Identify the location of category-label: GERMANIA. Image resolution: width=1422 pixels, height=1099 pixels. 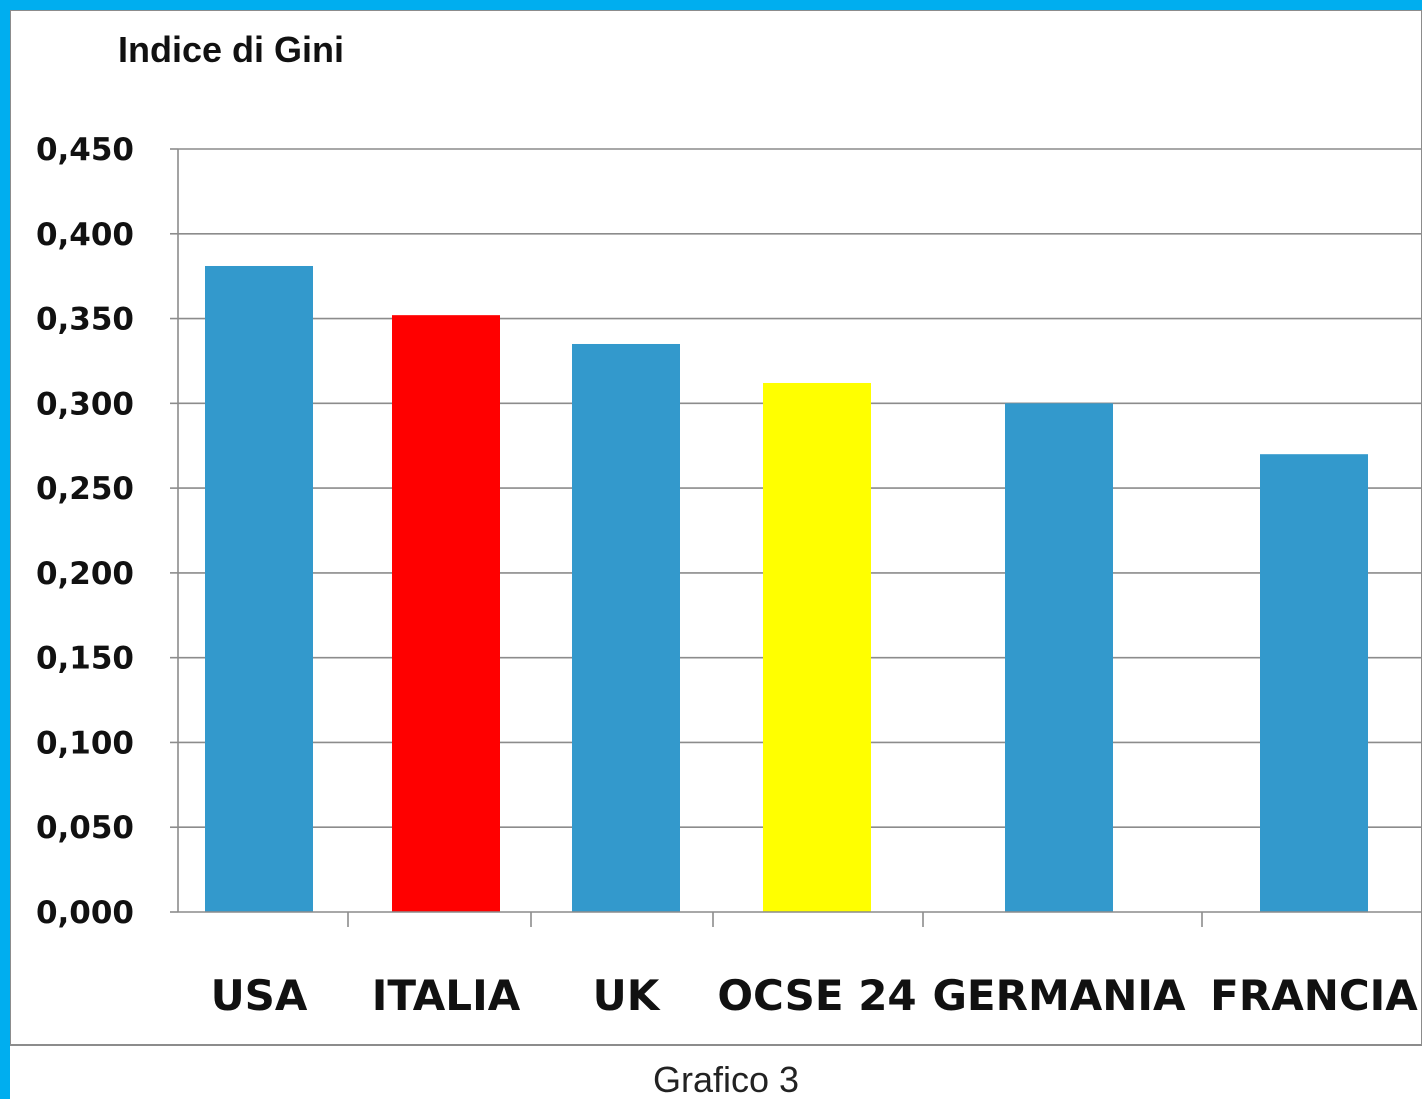
(1059, 995).